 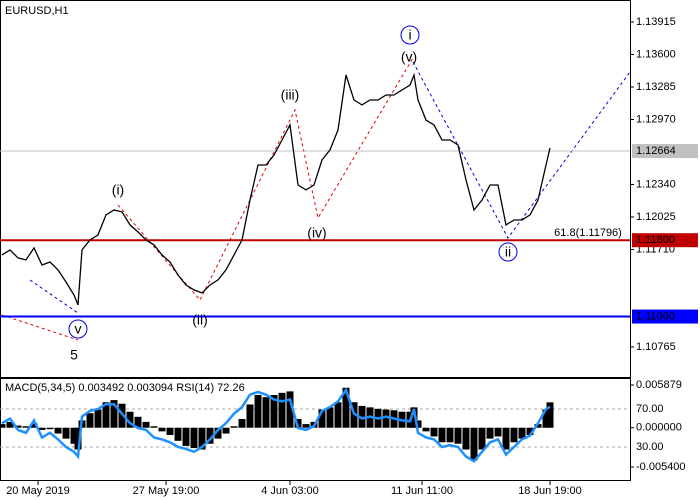 What do you see at coordinates (656, 184) in the screenshot?
I see `y-tick-label: 1.12340` at bounding box center [656, 184].